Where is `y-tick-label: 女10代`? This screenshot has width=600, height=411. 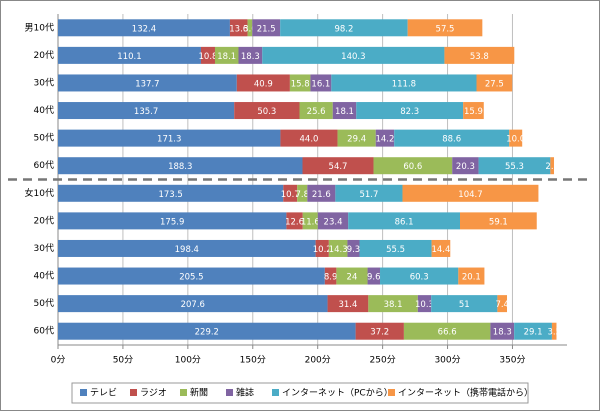
y-tick-label: 女10代 is located at coordinates (39, 193).